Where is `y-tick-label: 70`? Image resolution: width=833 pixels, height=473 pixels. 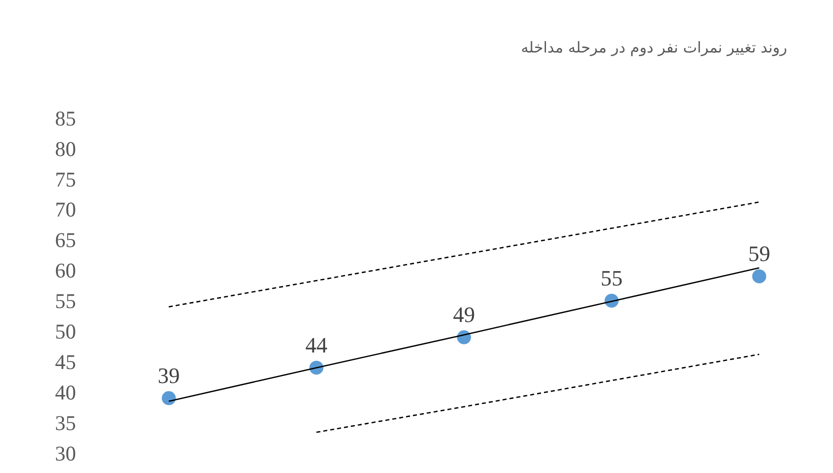 y-tick-label: 70 is located at coordinates (65, 210).